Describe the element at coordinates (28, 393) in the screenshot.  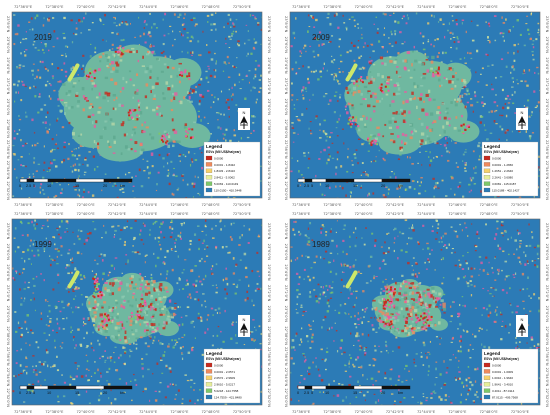
I see `scale-bar-label: 2.5` at that location.